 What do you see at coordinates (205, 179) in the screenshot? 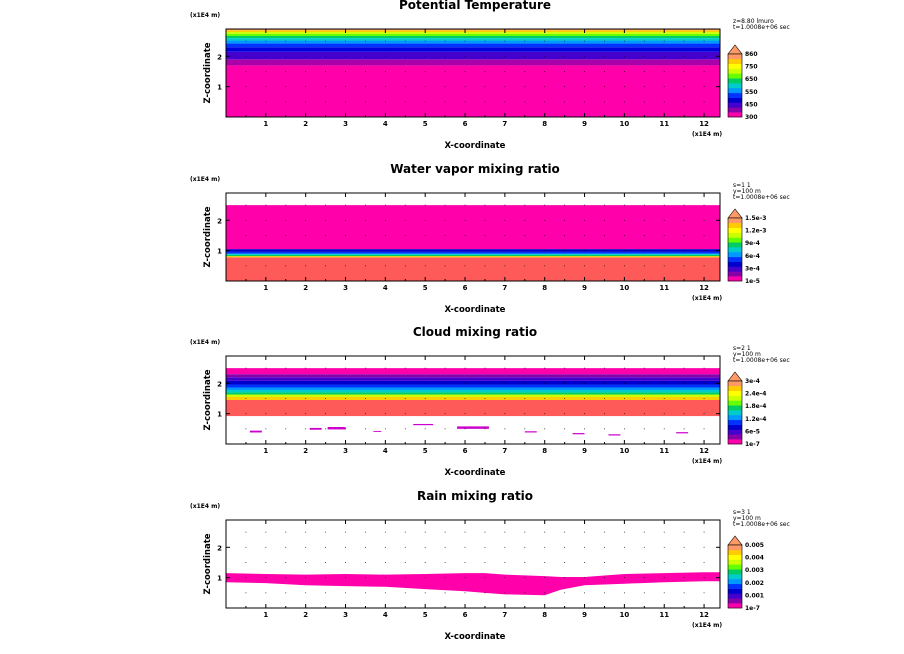
I see `z-unit-label: (x1E4 m)` at bounding box center [205, 179].